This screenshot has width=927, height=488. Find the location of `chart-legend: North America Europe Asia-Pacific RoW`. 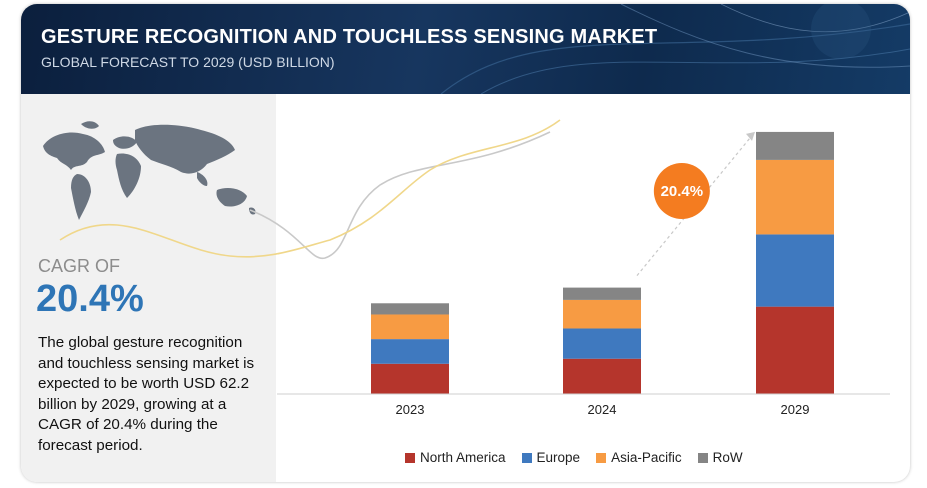

chart-legend: North America Europe Asia-Pacific RoW is located at coordinates (574, 457).